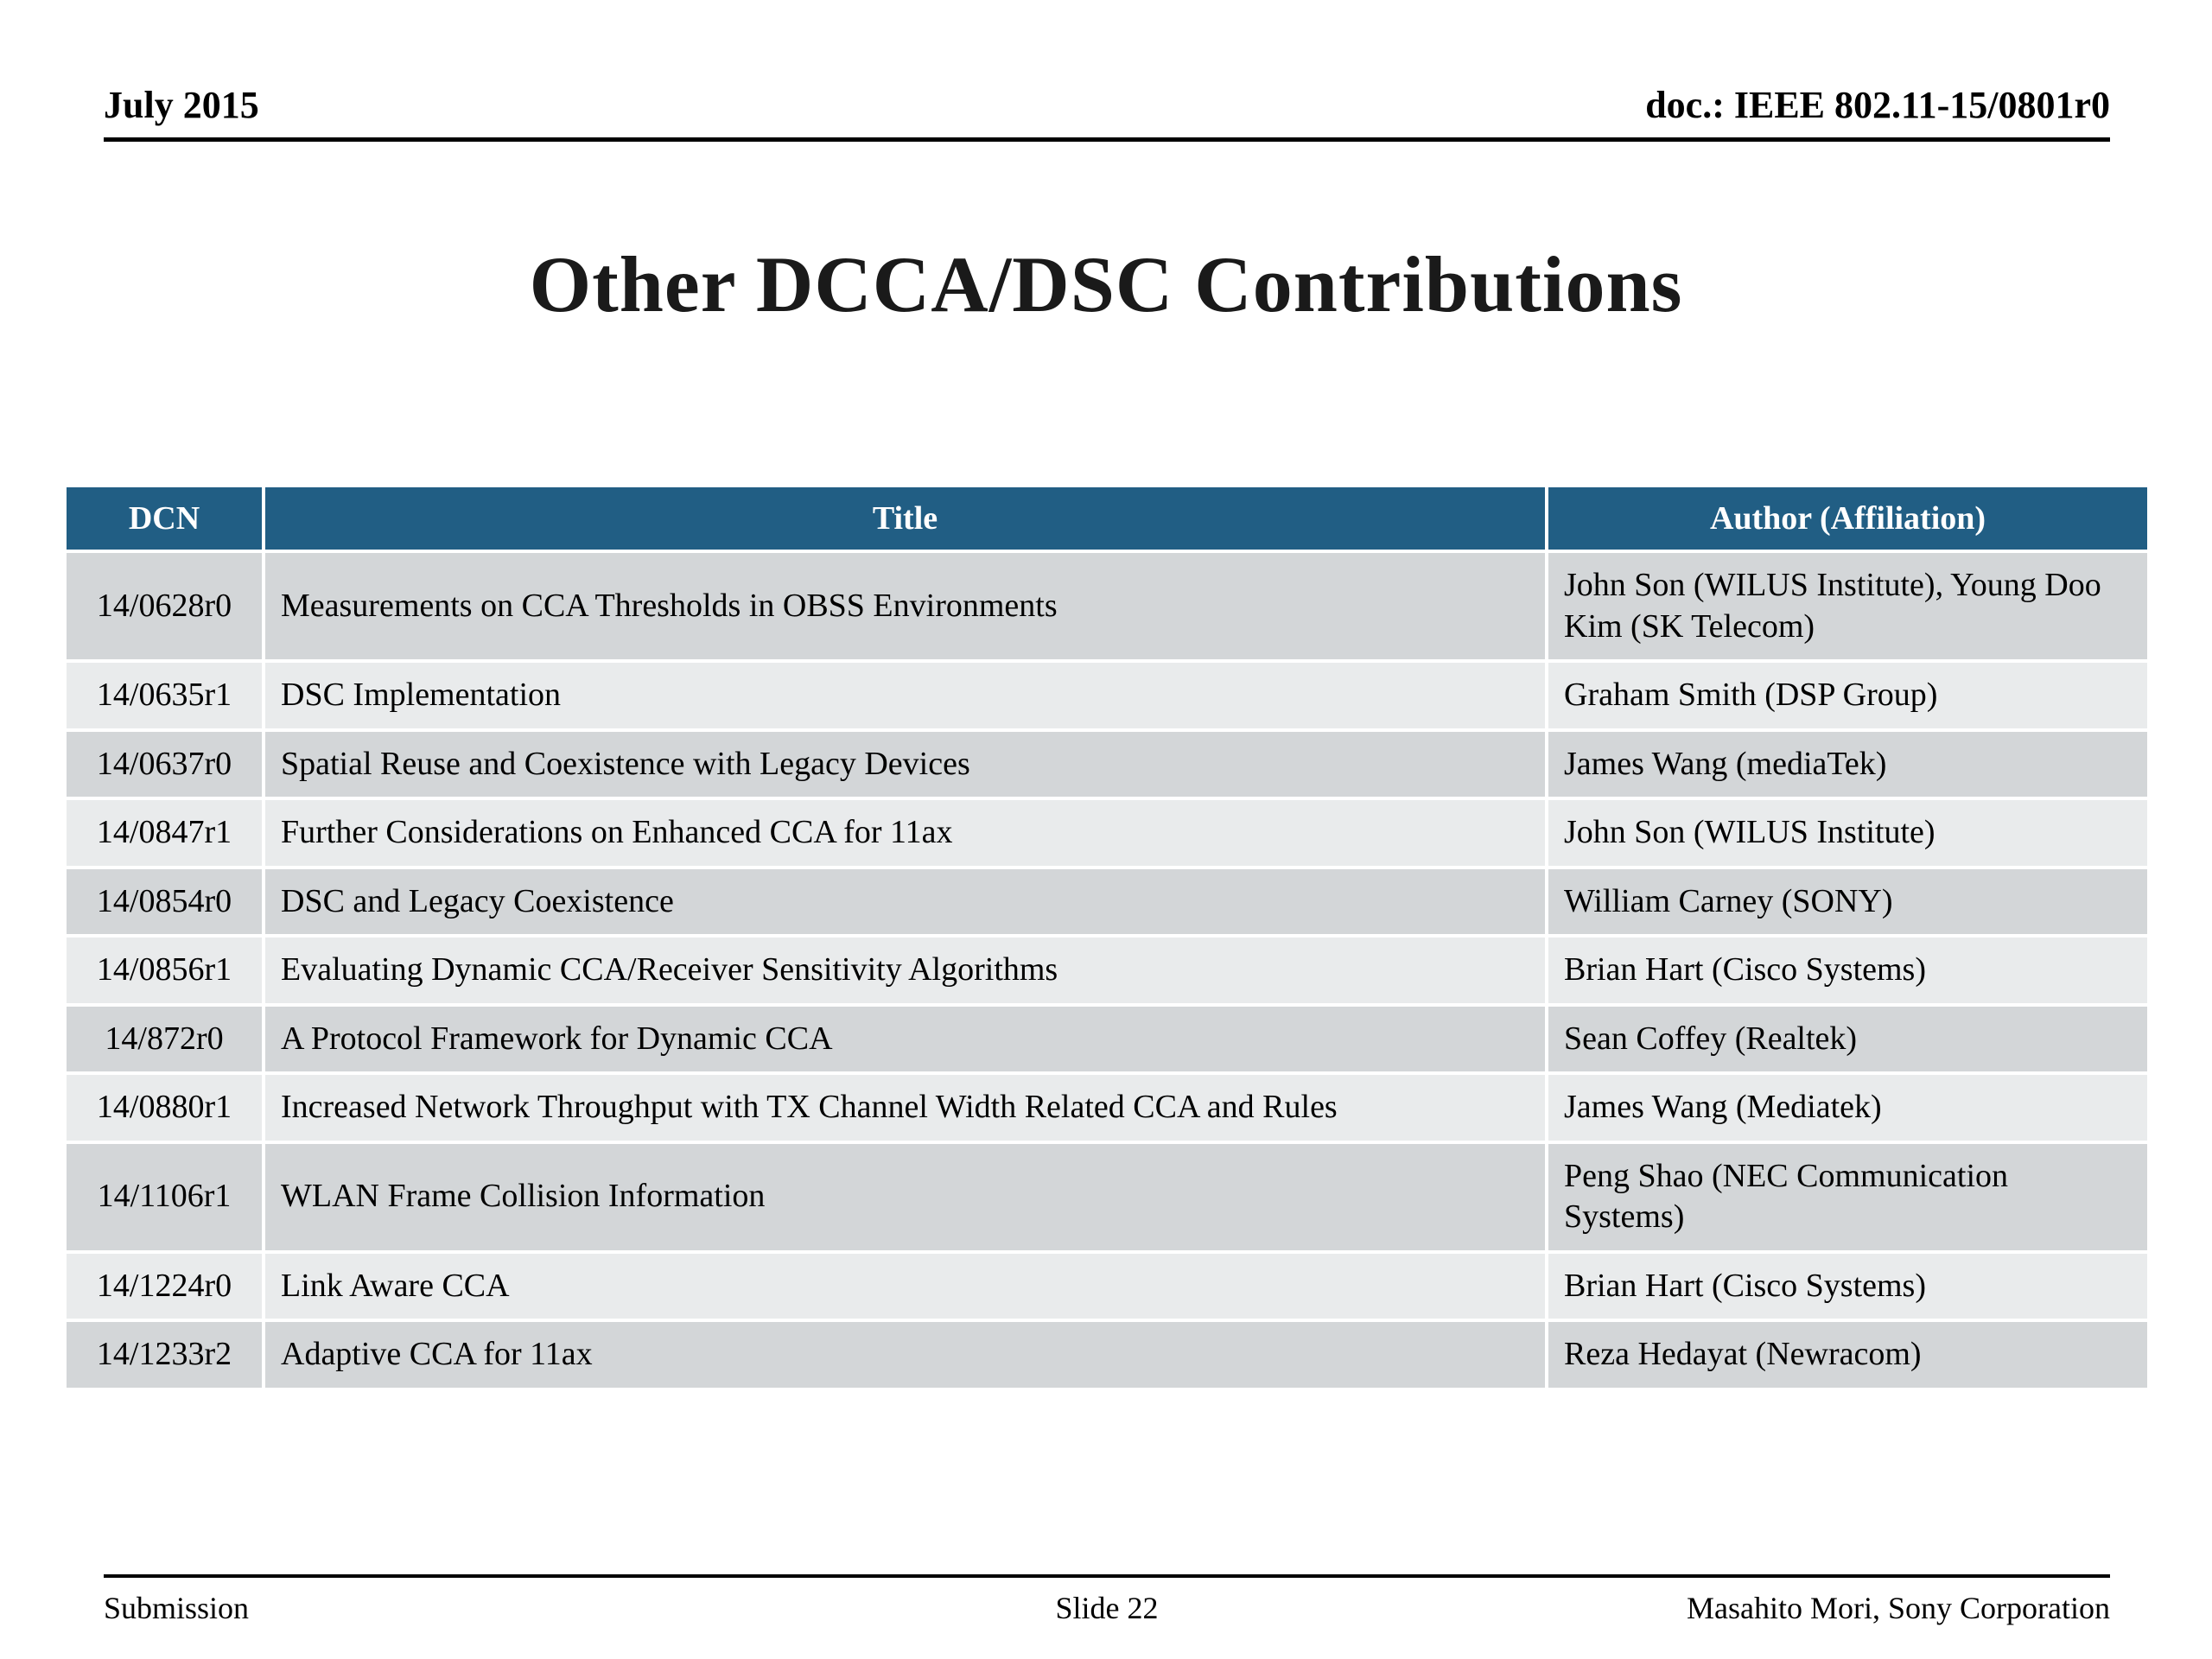  I want to click on cell-title: A Protocol Framework for Dynamic CCA, so click(905, 1038).